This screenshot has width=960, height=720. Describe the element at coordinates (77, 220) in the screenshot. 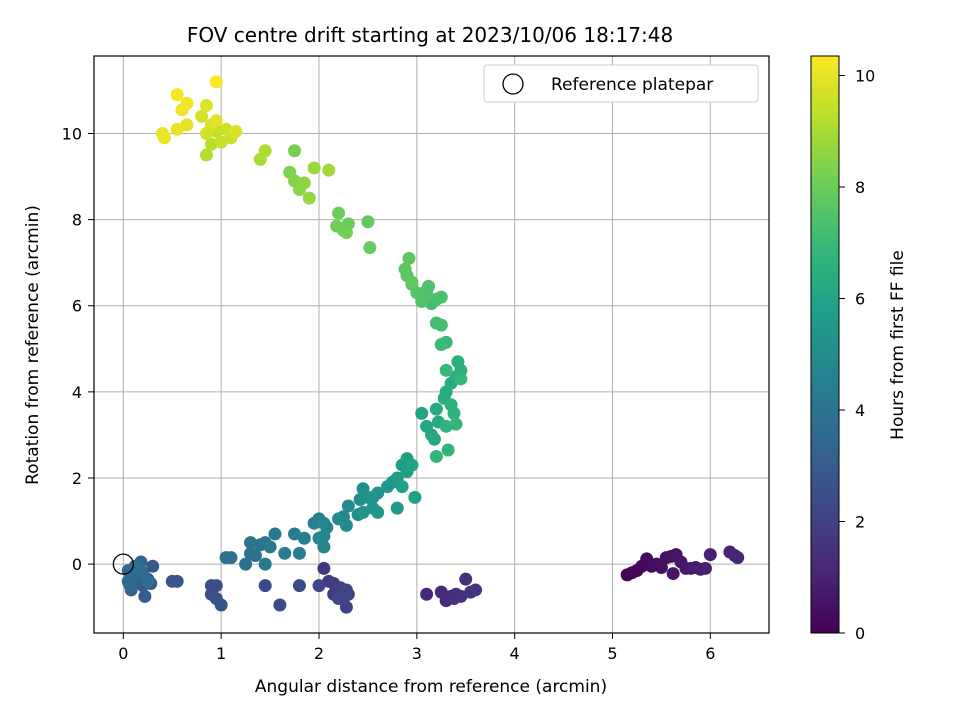

I see `y-tick-label: 8` at that location.